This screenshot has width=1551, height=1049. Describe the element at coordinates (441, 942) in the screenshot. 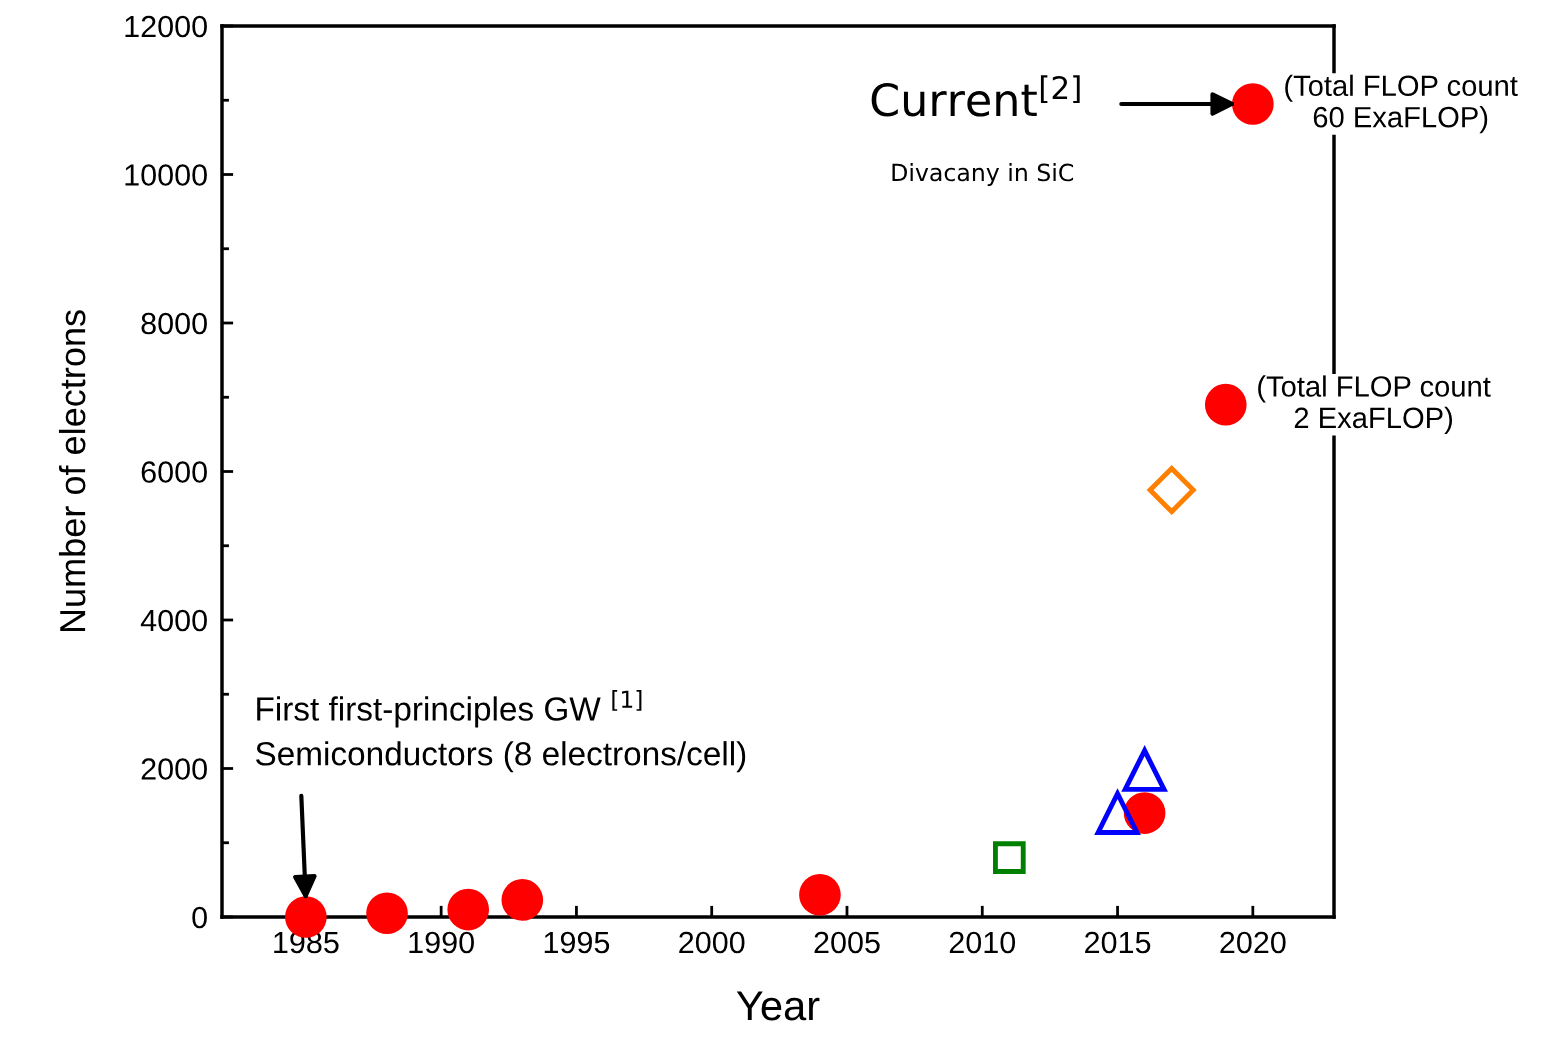

I see `x-tick-label: 1990` at that location.